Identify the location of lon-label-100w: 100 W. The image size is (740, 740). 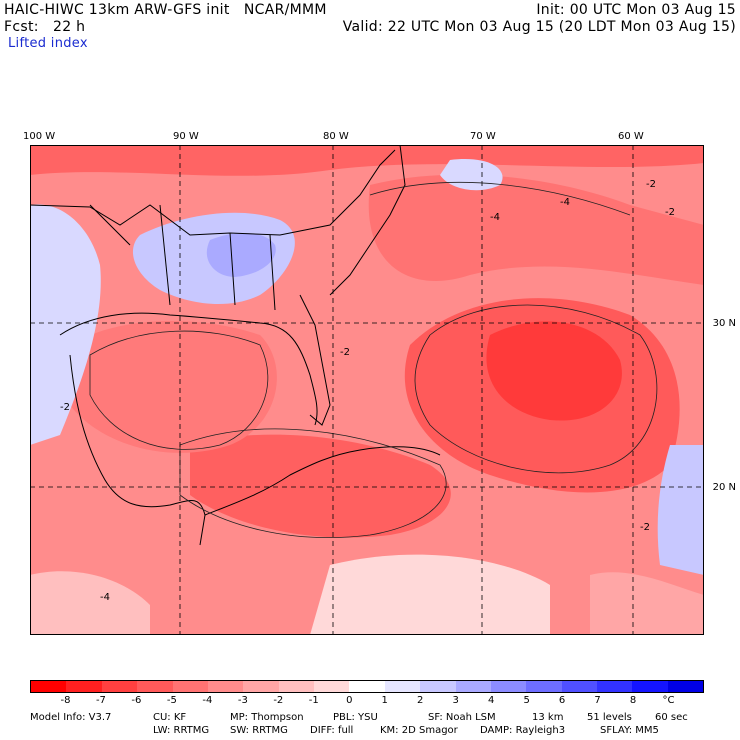
(39, 136).